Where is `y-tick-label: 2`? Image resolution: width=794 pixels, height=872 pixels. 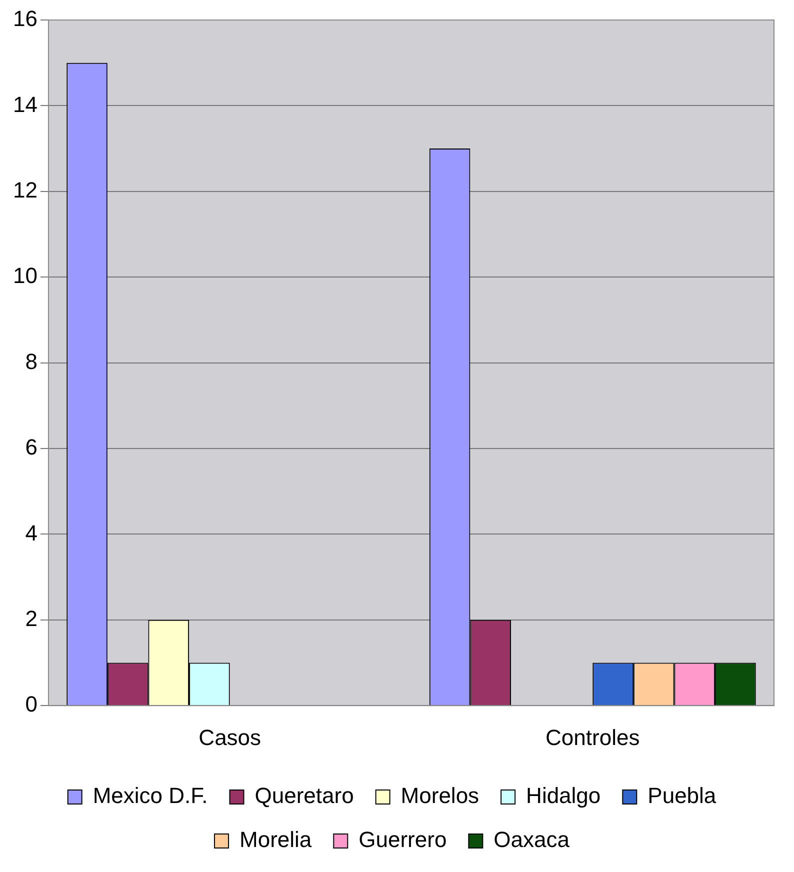
y-tick-label: 2 is located at coordinates (31, 618).